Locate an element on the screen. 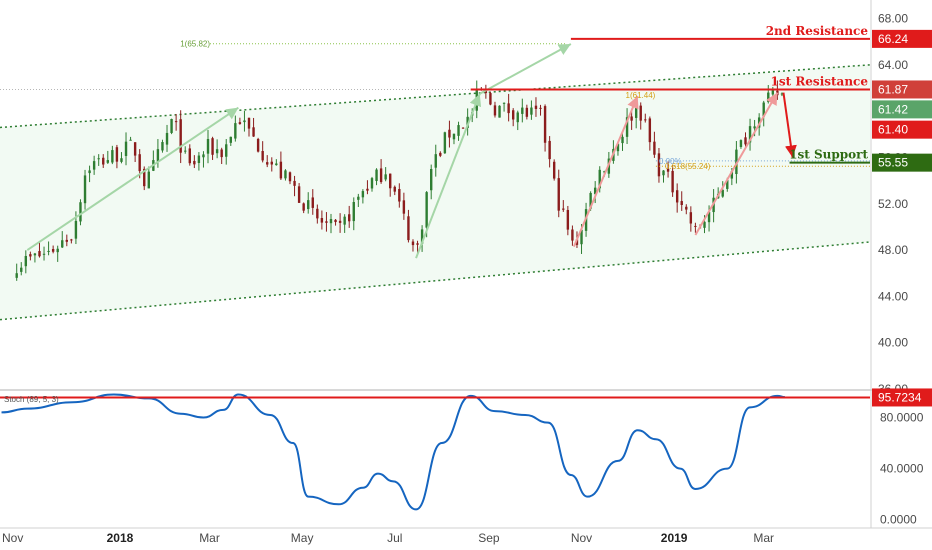  price-badges: 66.24 61.87 61.42 61.40 55.55 95.7234 is located at coordinates (902, 218).